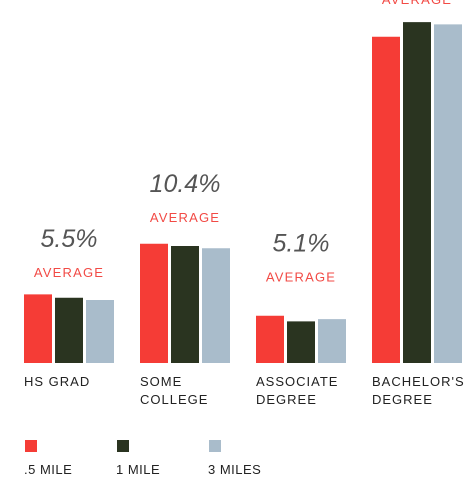  I want to click on category-label: BACHELOR'S DEGREE, so click(418, 390).